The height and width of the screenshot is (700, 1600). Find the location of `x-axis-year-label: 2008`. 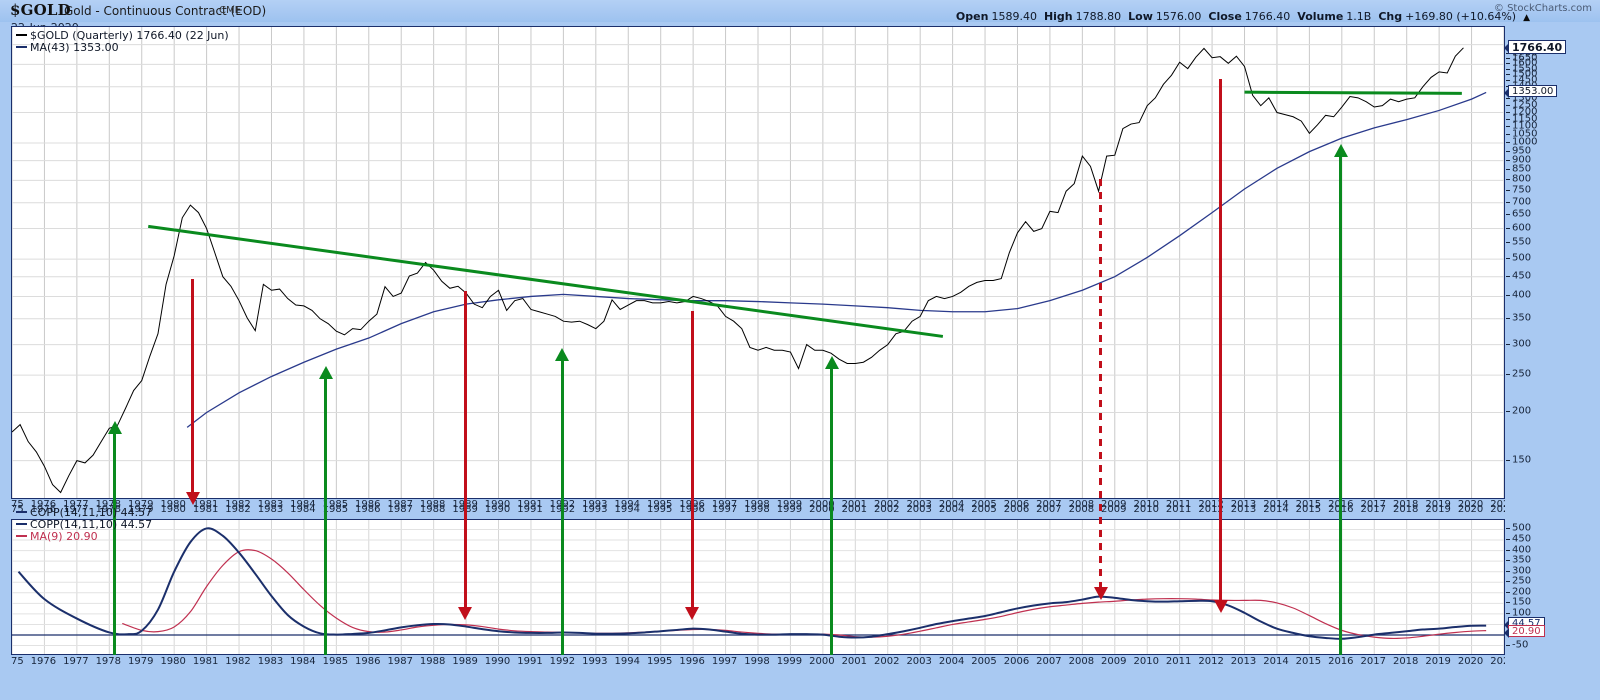

x-axis-year-label: 2008 is located at coordinates (1081, 509).